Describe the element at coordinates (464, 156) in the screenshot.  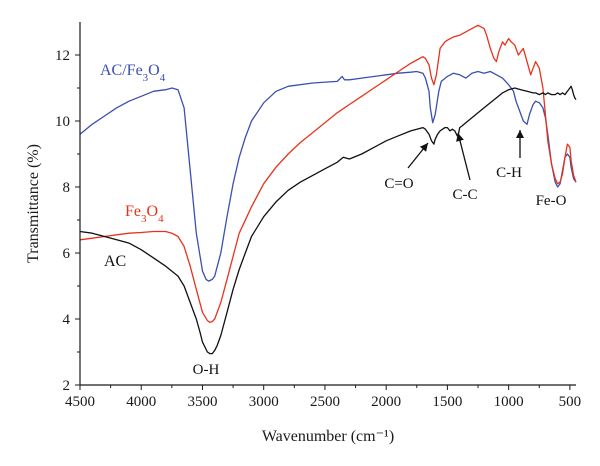
I see `annotation-arrow` at that location.